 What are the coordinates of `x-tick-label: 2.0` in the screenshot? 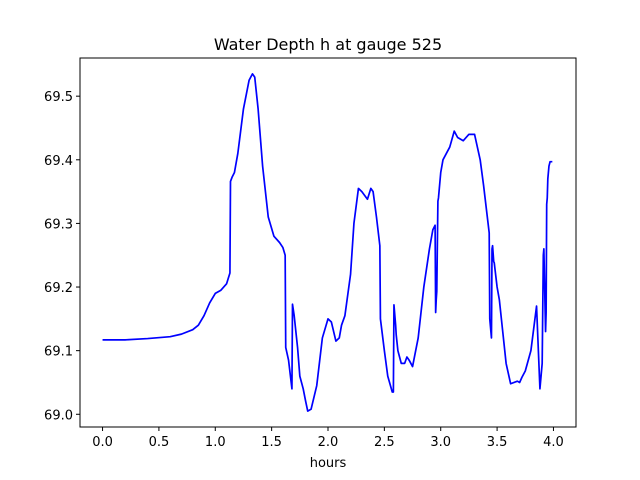 It's located at (328, 442).